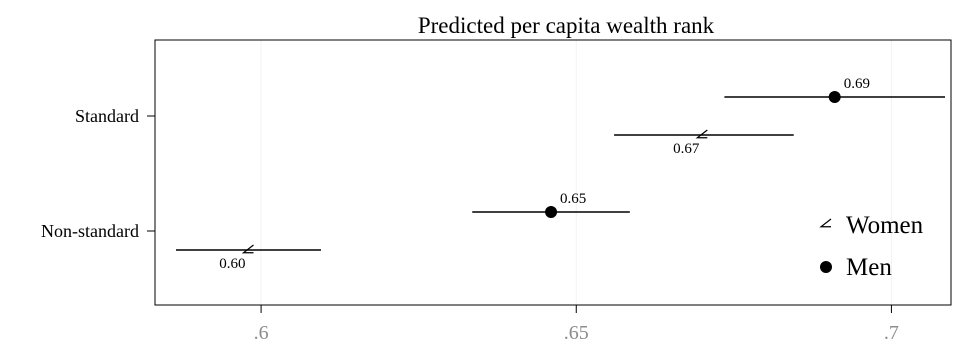 This screenshot has height=345, width=954. I want to click on y-tick-label: Standard, so click(107, 116).